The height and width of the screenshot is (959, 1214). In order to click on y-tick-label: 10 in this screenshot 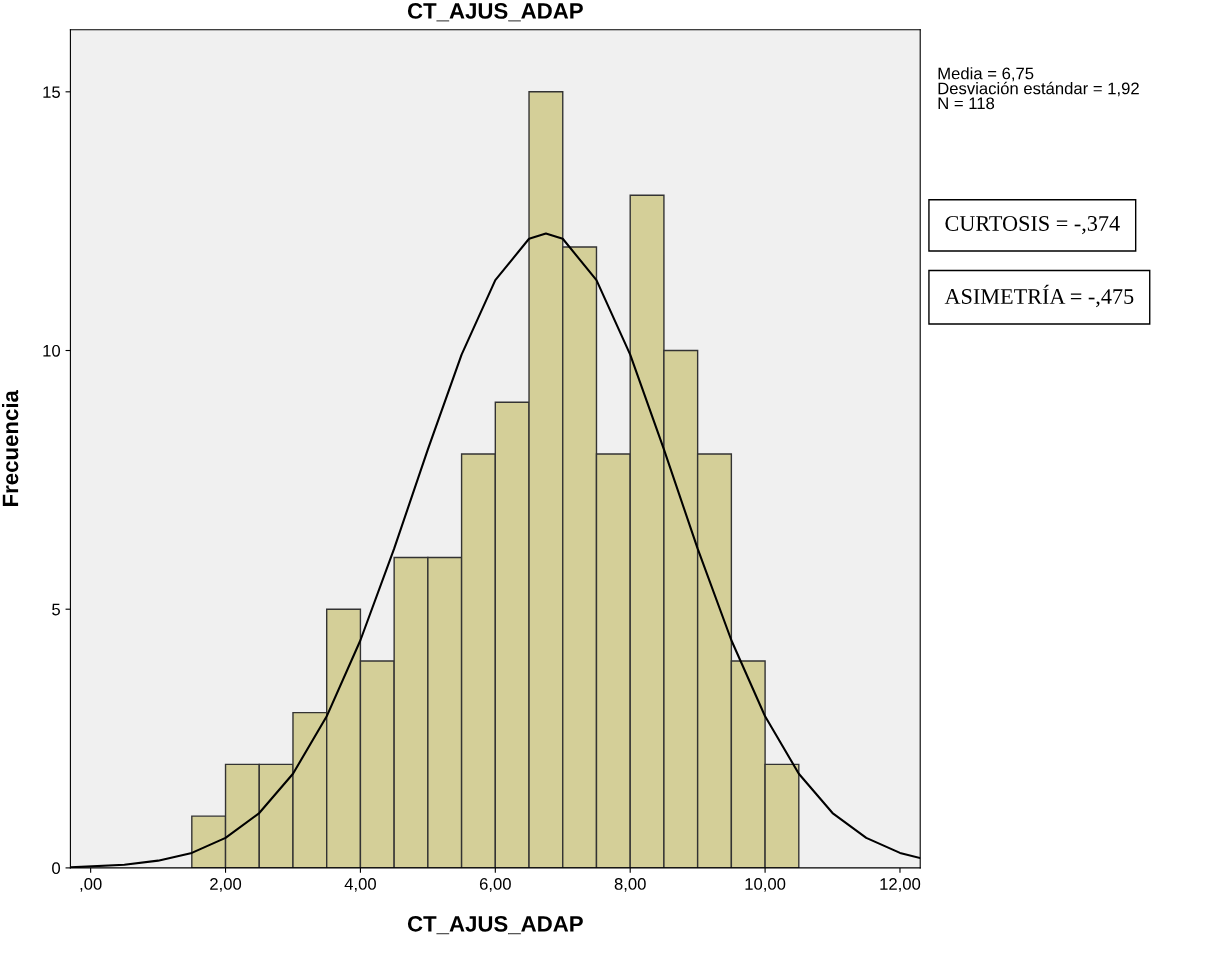, I will do `click(52, 350)`.